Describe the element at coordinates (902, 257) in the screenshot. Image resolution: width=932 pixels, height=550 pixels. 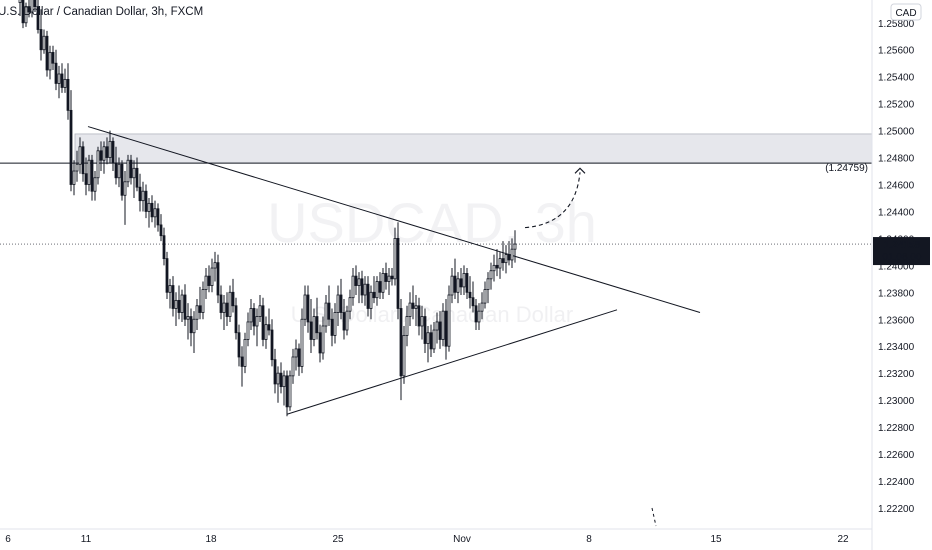
I see `countdown-timer: 01:08:00` at that location.